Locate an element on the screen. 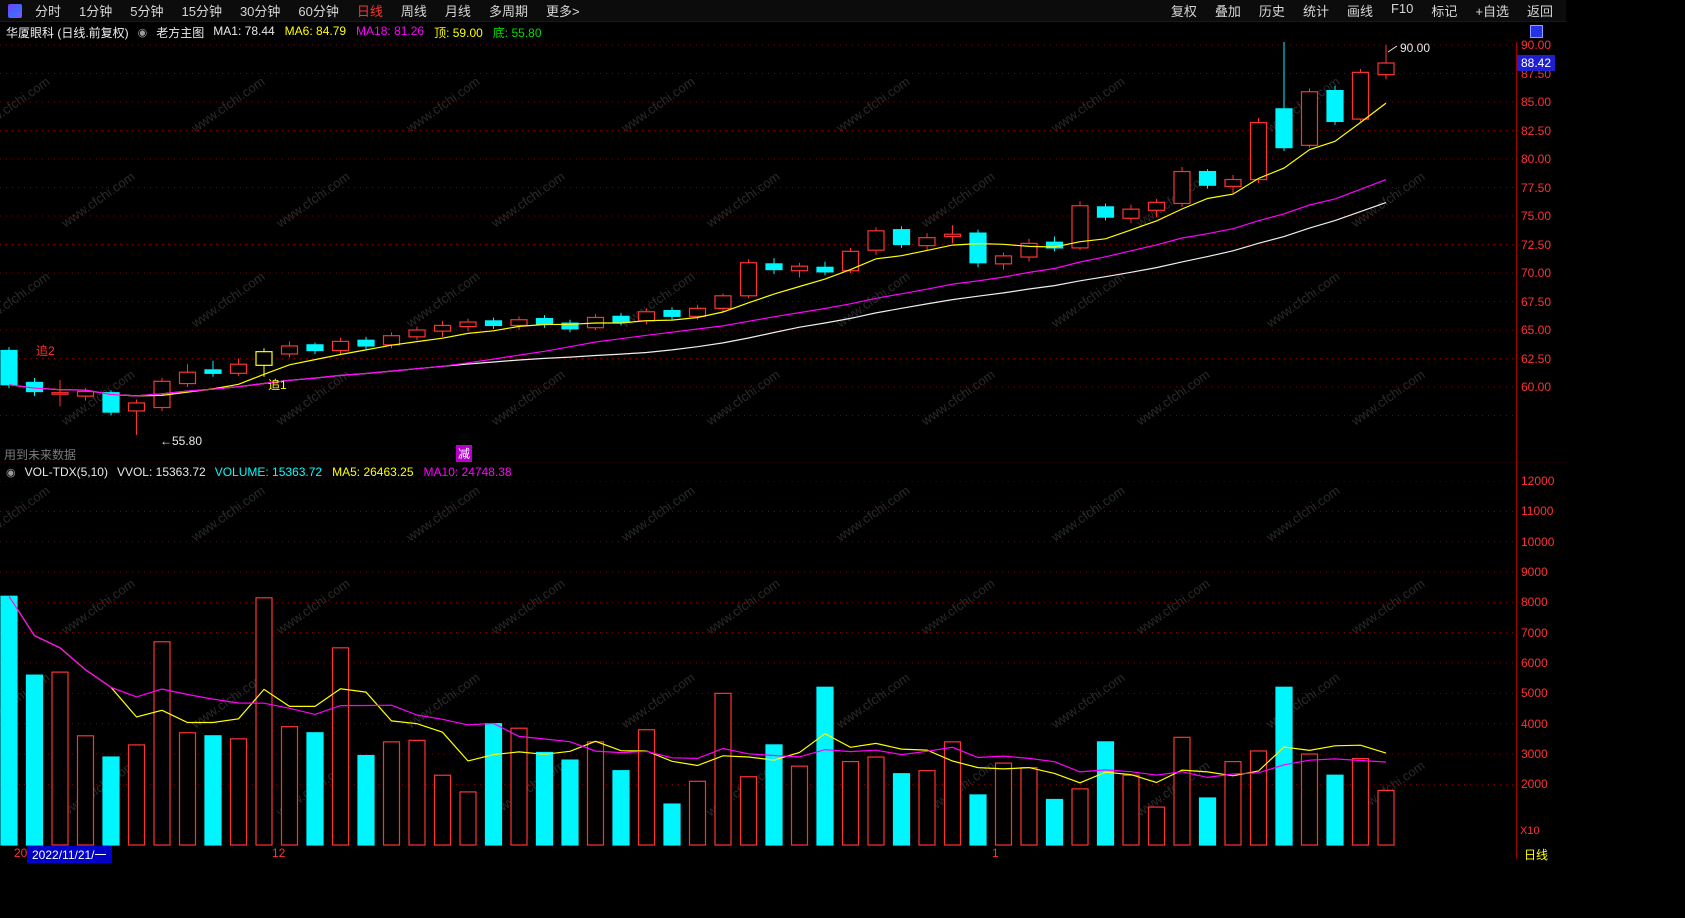 This screenshot has width=1685, height=918. menu-item-30分钟: 30分钟 is located at coordinates (260, 11).